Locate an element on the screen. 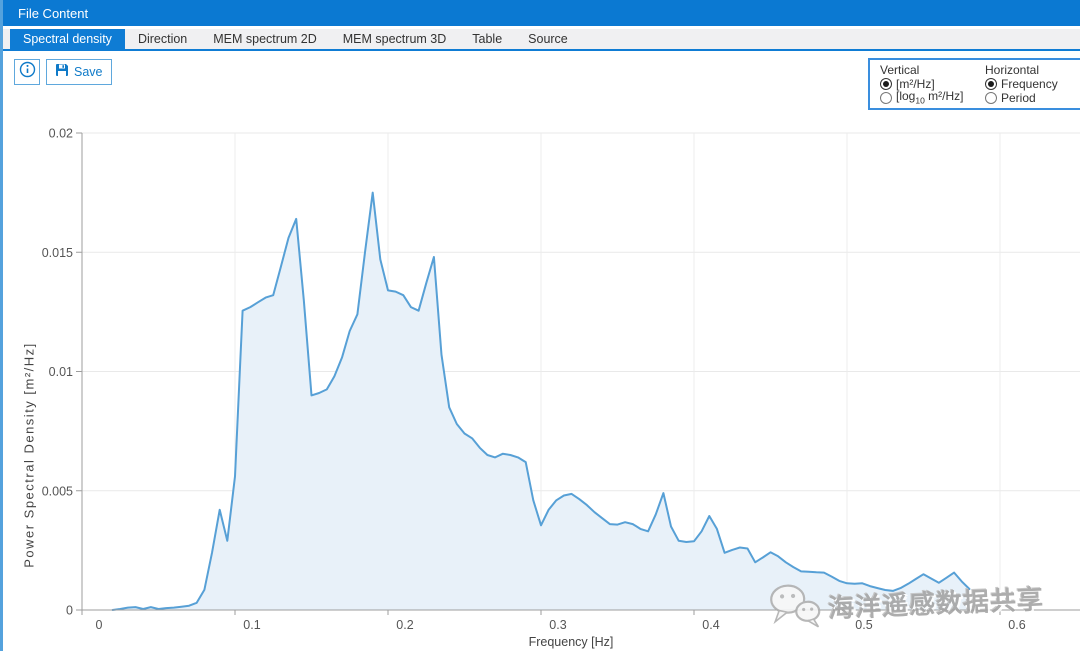 The width and height of the screenshot is (1080, 651). save-button-label: Save is located at coordinates (88, 72).